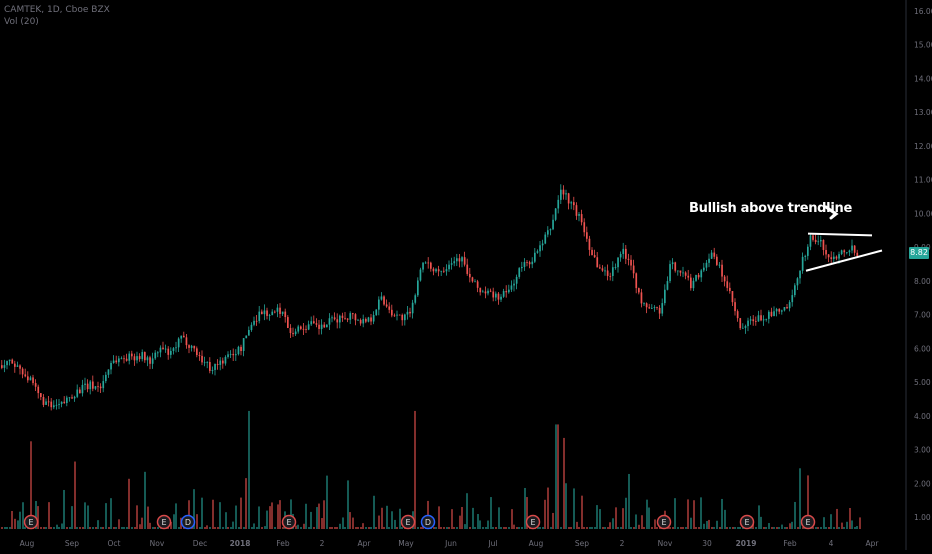 Image resolution: width=932 pixels, height=554 pixels. Describe the element at coordinates (770, 208) in the screenshot. I see `annotation-text: Bullish above trendline` at that location.